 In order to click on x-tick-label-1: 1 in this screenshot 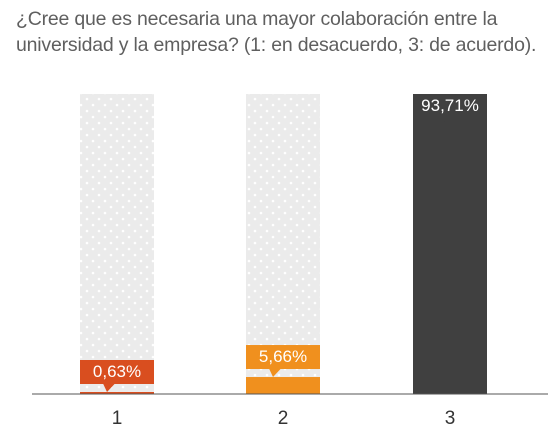, I will do `click(117, 418)`.